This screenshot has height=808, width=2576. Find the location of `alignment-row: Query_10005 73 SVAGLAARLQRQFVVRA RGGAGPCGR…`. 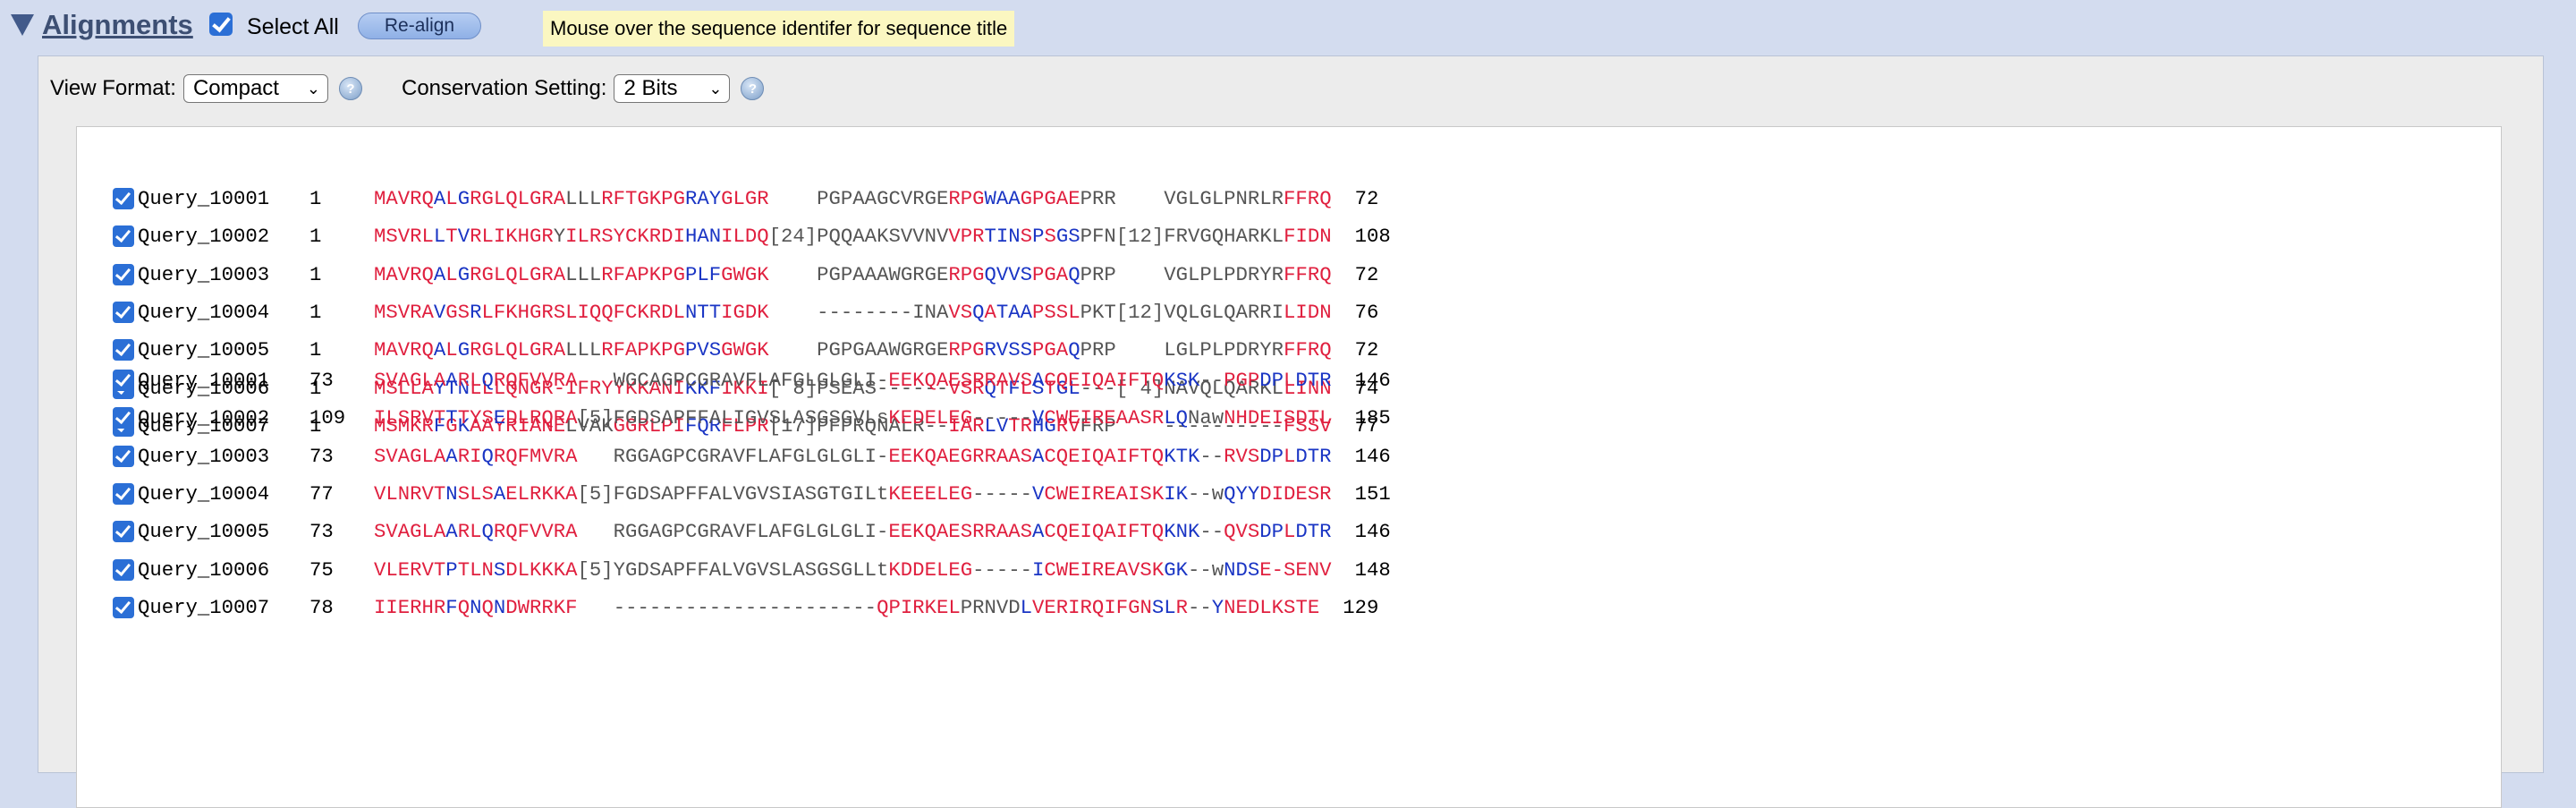

alignment-row: Query_10005 73 SVAGLAARLQRQFVVRA RGGAGPCGR… is located at coordinates (752, 531).